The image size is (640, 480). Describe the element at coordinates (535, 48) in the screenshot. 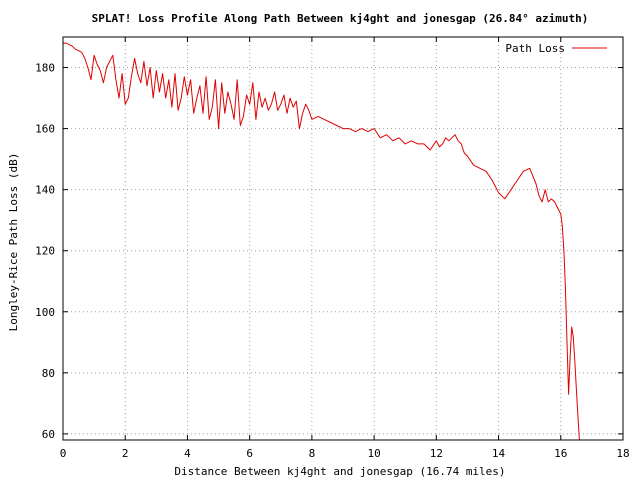

I see `legend-label: Path Loss` at that location.